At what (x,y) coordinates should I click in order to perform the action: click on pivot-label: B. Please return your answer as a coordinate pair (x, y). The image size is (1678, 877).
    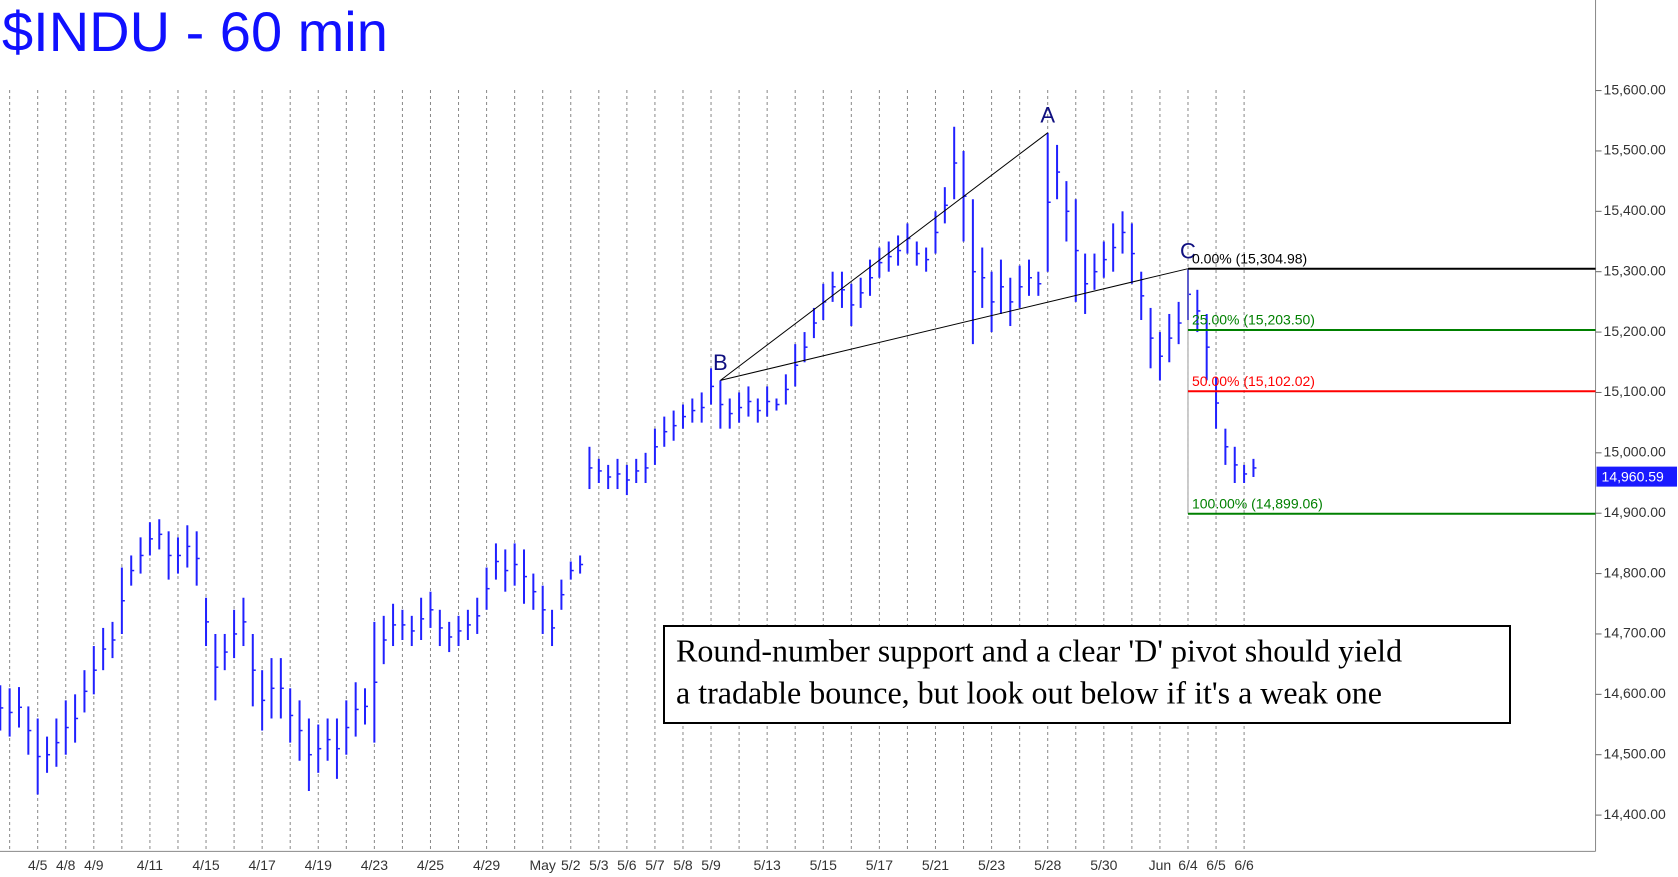
    Looking at the image, I should click on (720, 362).